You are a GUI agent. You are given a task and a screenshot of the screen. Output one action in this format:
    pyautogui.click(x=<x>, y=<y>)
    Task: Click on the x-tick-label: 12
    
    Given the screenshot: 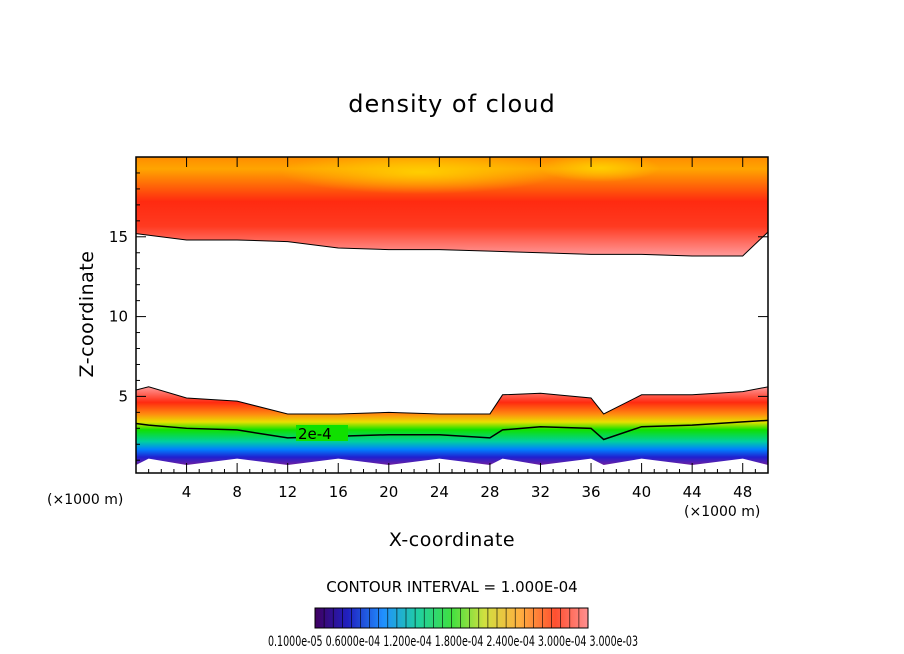 What is the action you would take?
    pyautogui.click(x=287, y=492)
    